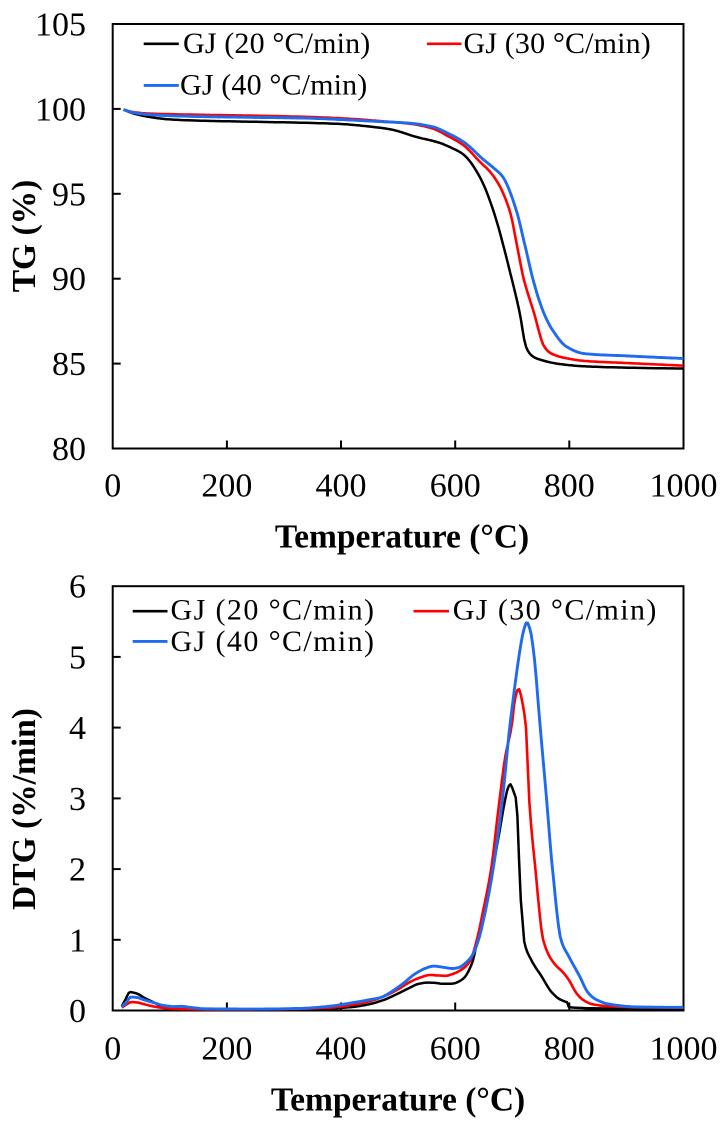 Image resolution: width=728 pixels, height=1126 pixels. I want to click on svg-text: 1, so click(77, 940).